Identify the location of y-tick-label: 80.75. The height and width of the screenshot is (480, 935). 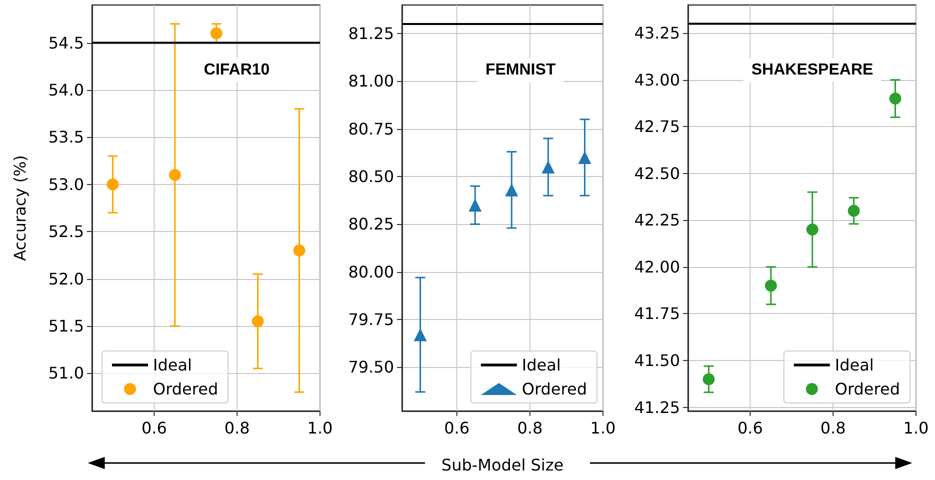
(371, 128).